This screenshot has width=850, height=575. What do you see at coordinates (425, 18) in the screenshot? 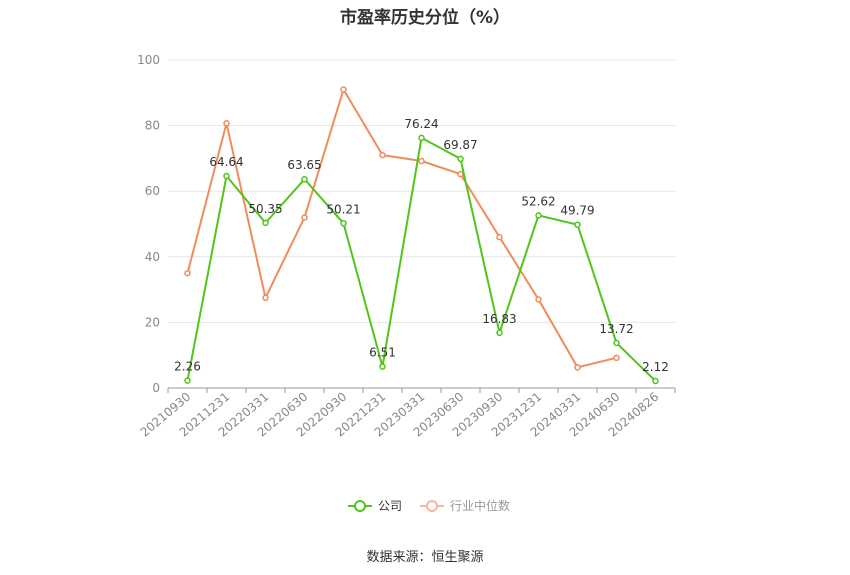
I see `chart-title: 市盈率历史分位（%）` at bounding box center [425, 18].